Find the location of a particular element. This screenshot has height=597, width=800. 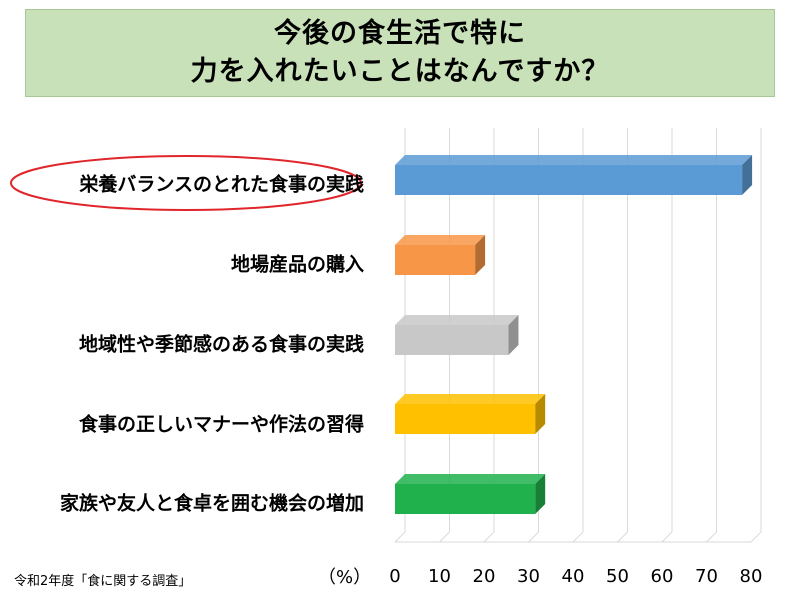

category-label-0: 栄養バランスのとれた食事の実践 is located at coordinates (221, 184).